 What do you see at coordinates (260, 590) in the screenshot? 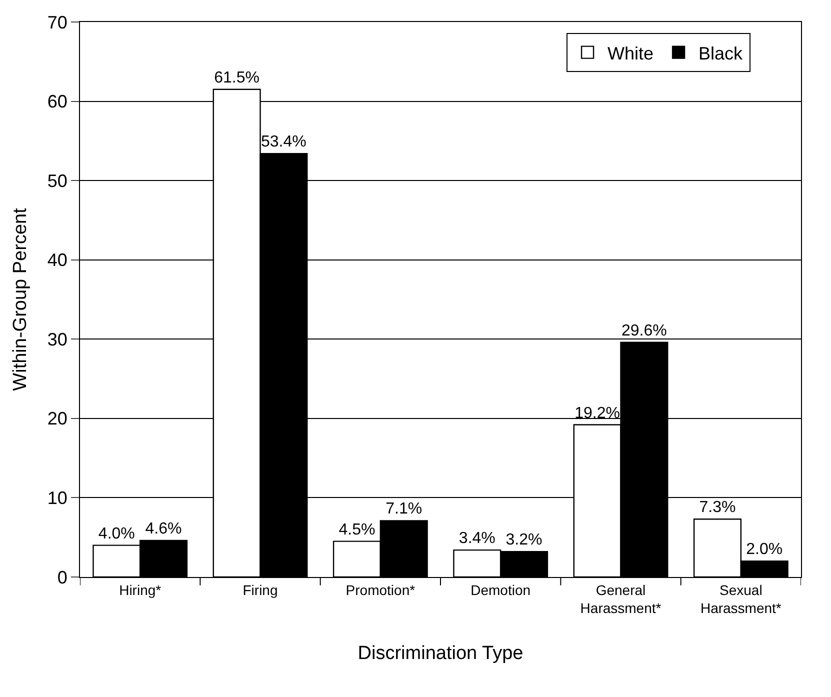
I see `x-tick-label: Firing` at bounding box center [260, 590].